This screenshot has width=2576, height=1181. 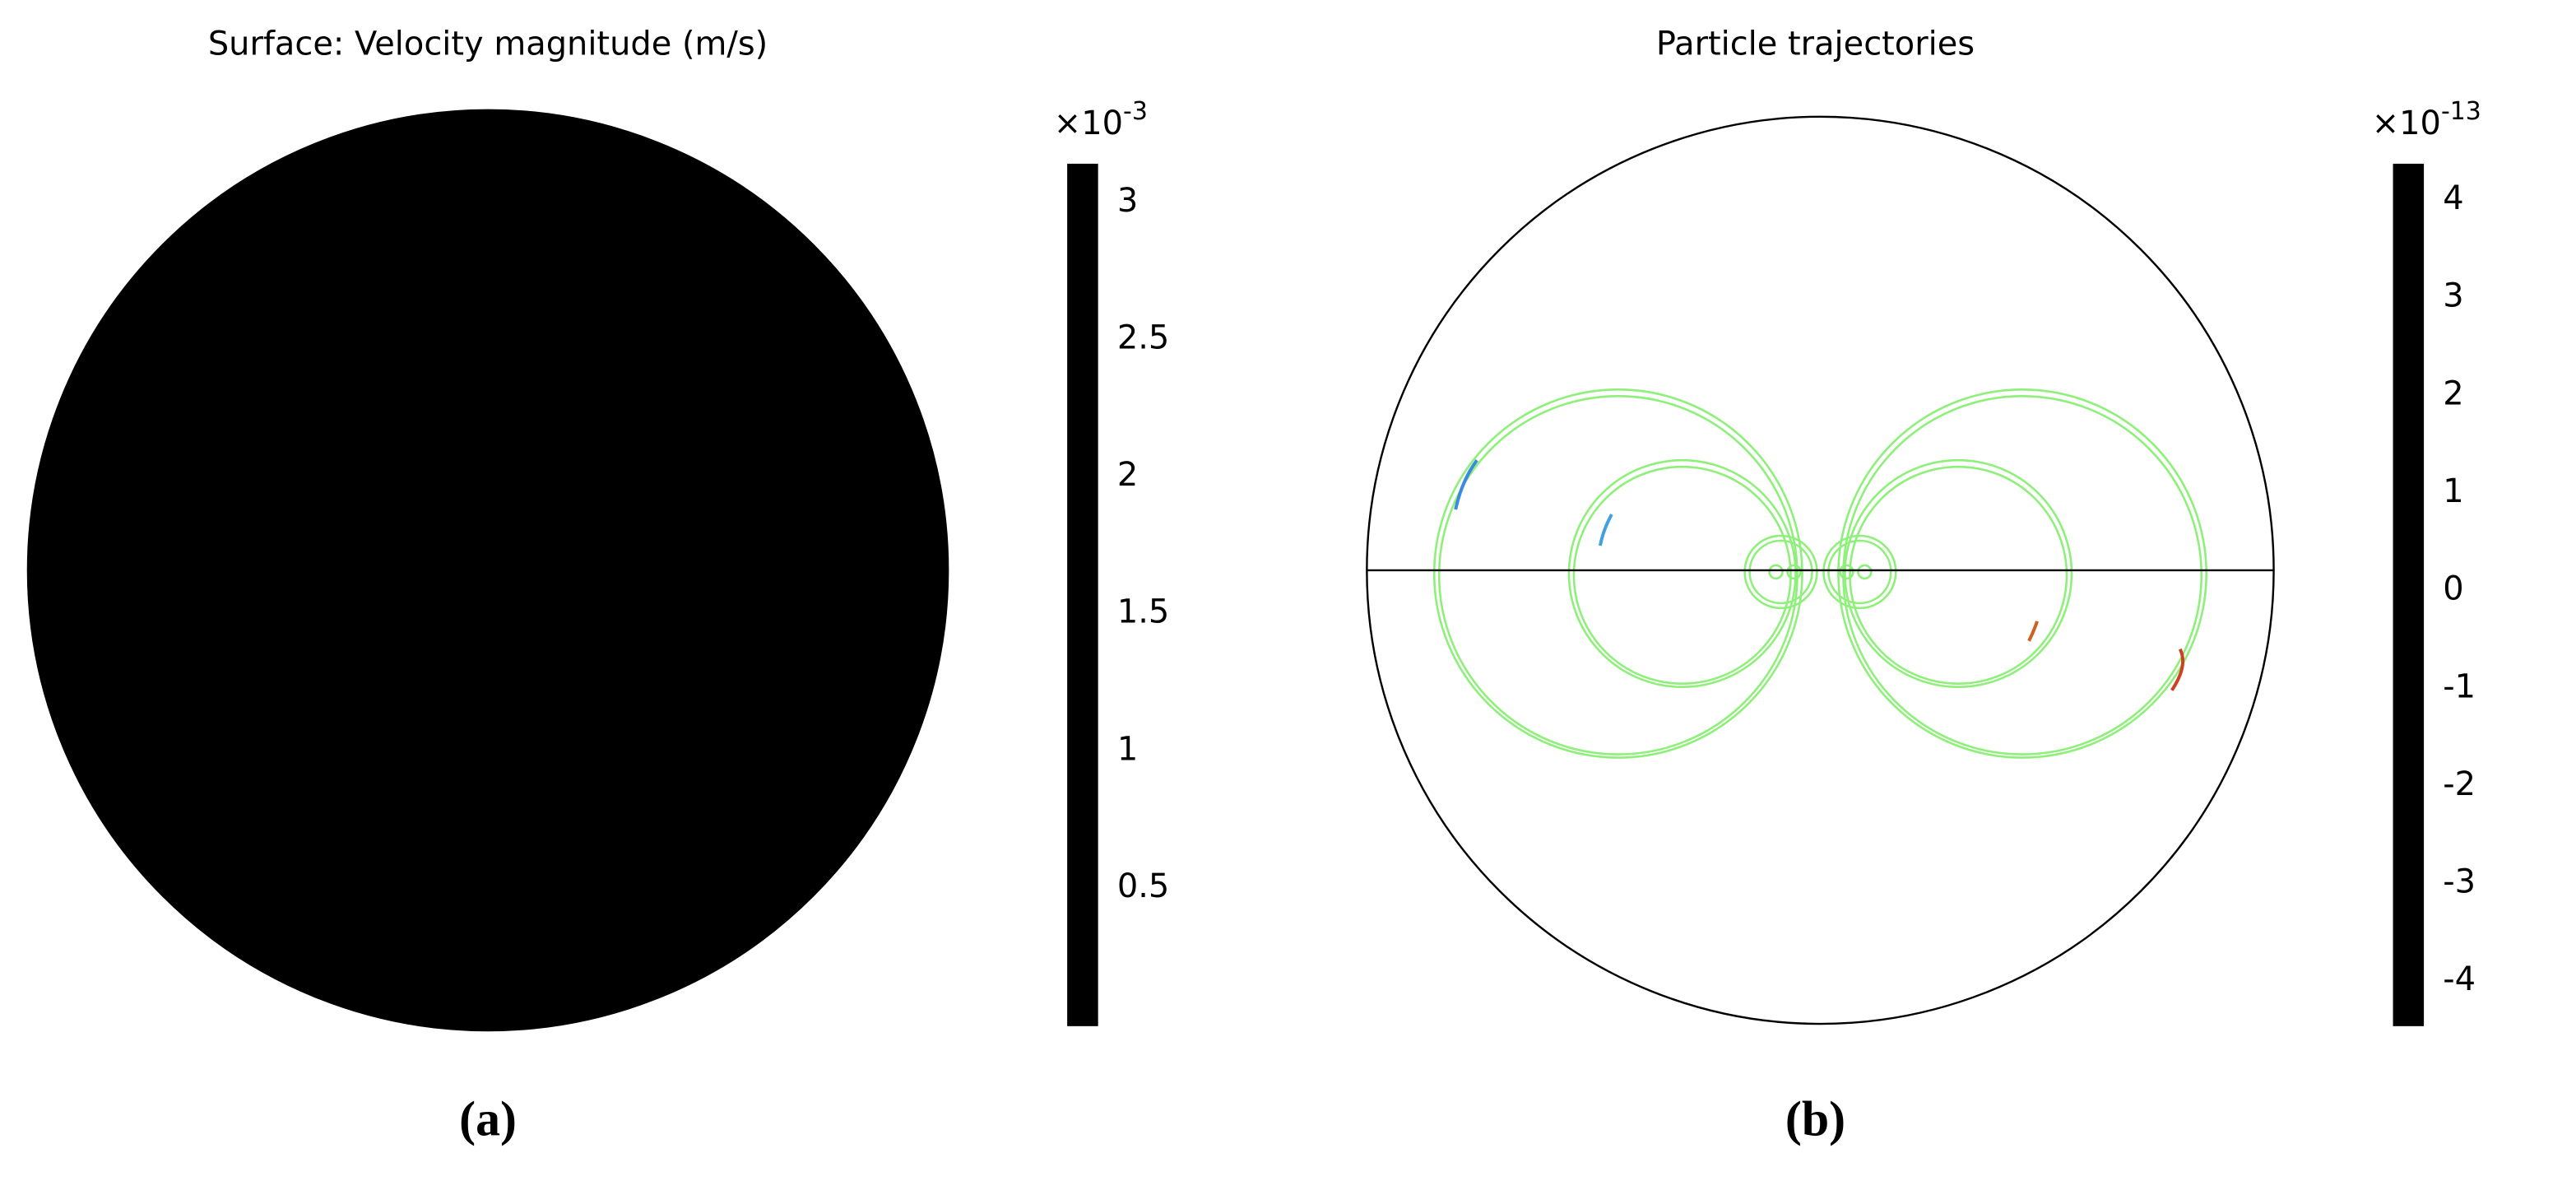 I want to click on panel-title: Particle trajectories, so click(x=1815, y=44).